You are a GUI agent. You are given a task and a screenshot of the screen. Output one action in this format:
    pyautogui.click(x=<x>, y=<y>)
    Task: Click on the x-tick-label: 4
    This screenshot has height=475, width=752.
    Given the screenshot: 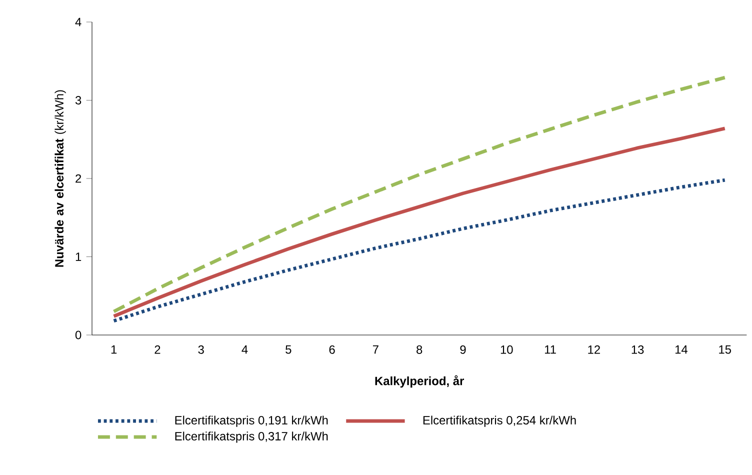 What is the action you would take?
    pyautogui.click(x=245, y=349)
    